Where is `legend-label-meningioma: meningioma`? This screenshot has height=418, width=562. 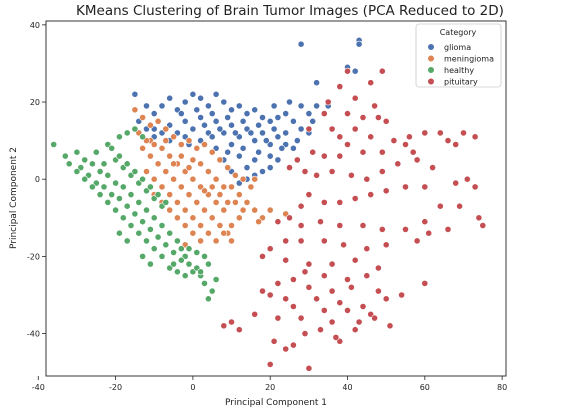 legend-label-meningioma: meningioma is located at coordinates (469, 59).